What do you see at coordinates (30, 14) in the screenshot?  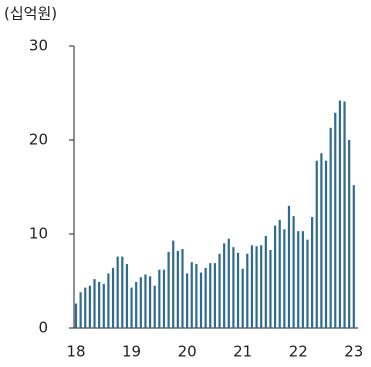 I see `unit-label: (십억원)` at bounding box center [30, 14].